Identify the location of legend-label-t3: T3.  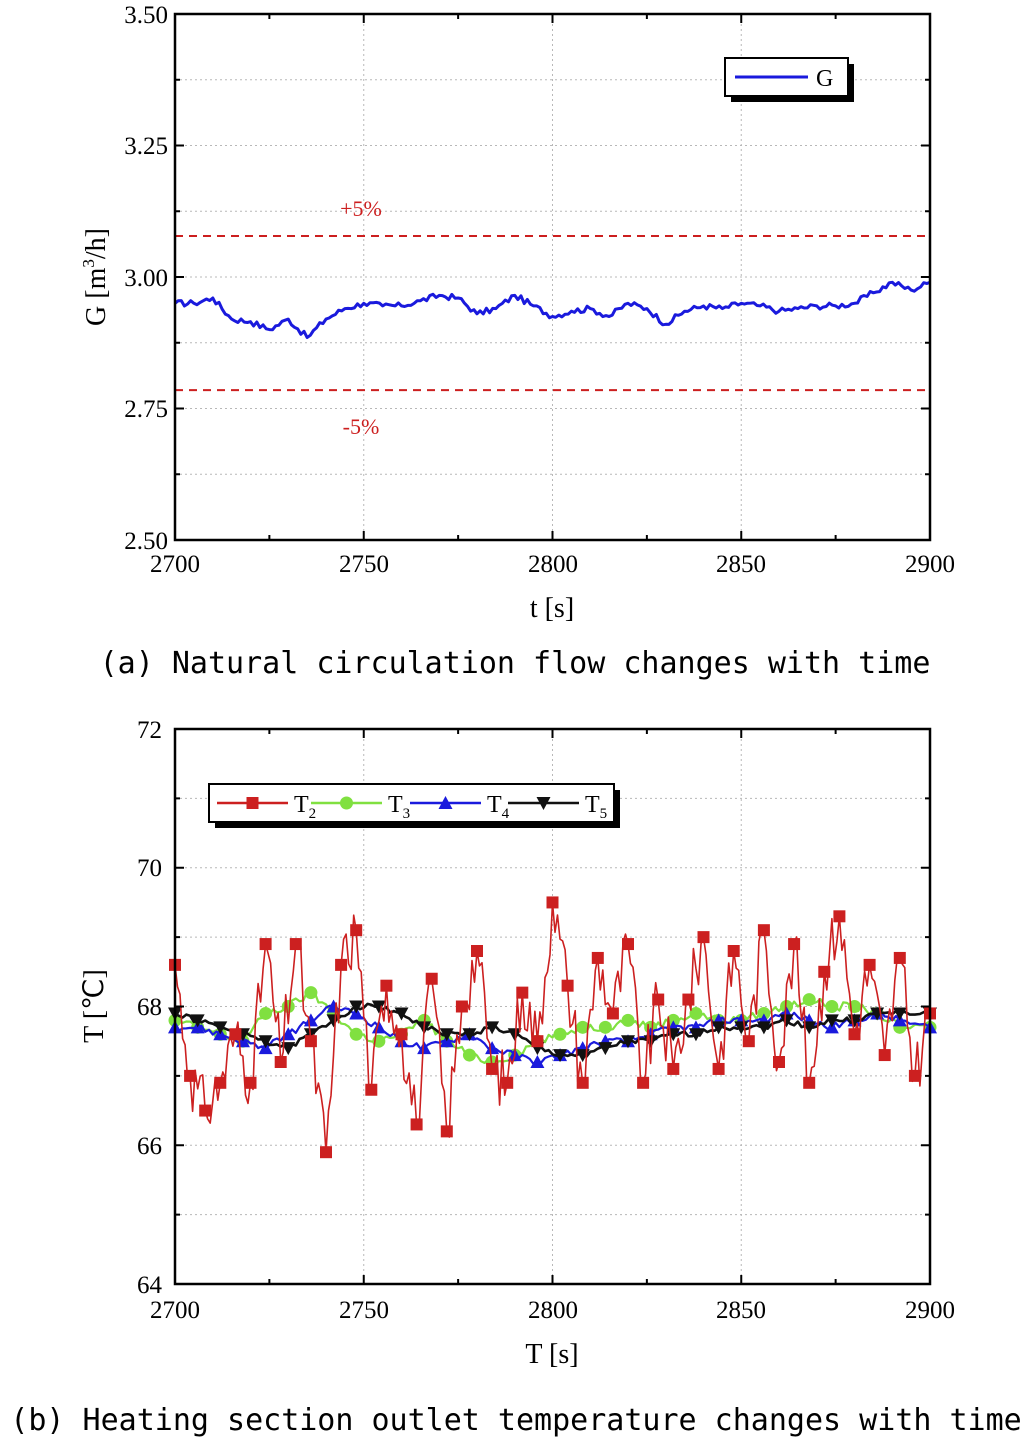
(399, 807).